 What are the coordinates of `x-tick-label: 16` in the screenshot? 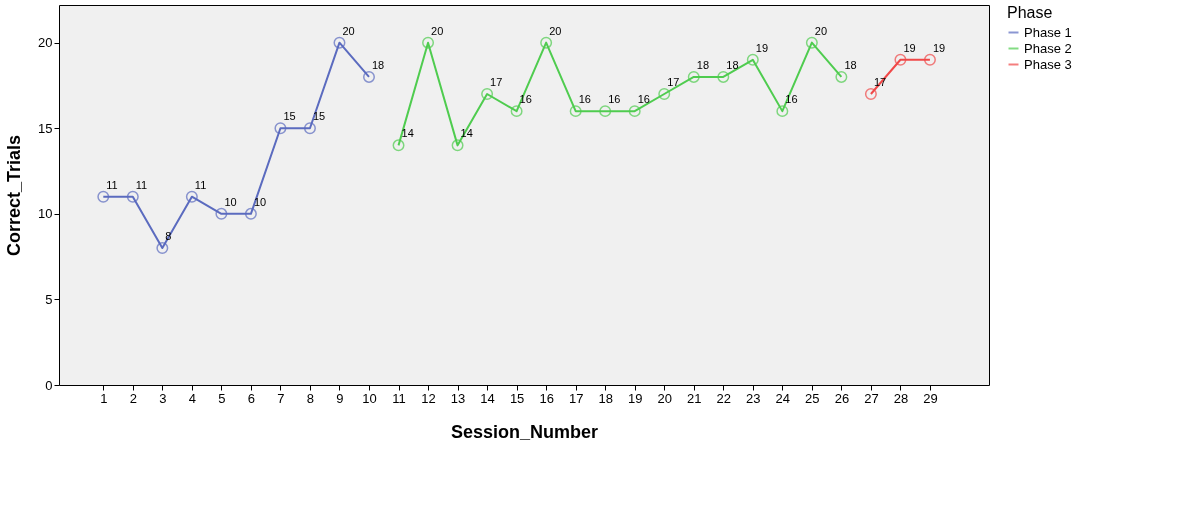 It's located at (546, 398).